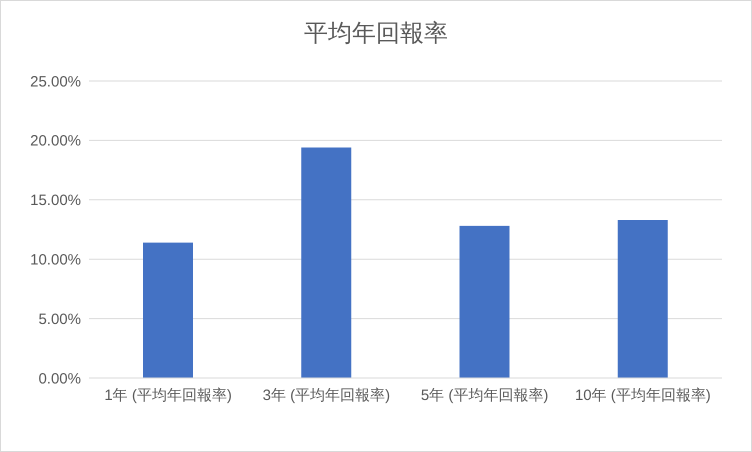 Image resolution: width=752 pixels, height=452 pixels. What do you see at coordinates (59, 319) in the screenshot?
I see `y-tick-label: 5.00%` at bounding box center [59, 319].